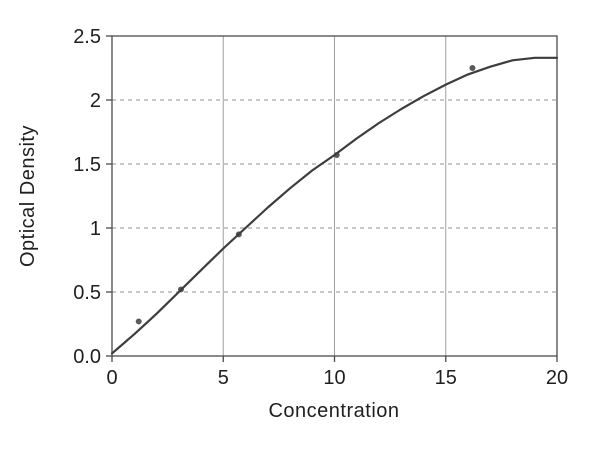  I want to click on y-tick-label: 2, so click(95, 101).